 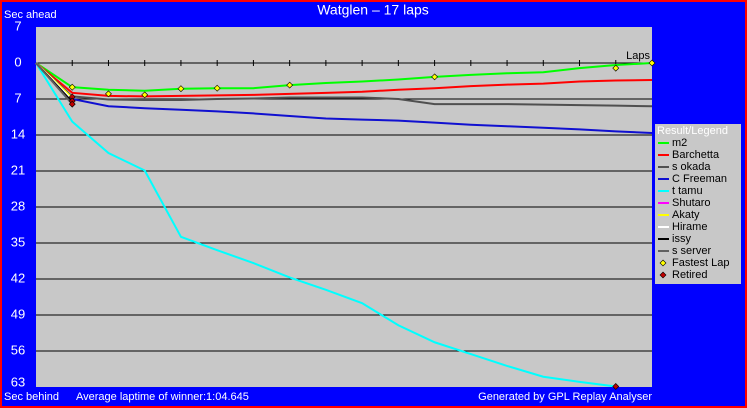 What do you see at coordinates (691, 167) in the screenshot?
I see `legend-label: s okada` at bounding box center [691, 167].